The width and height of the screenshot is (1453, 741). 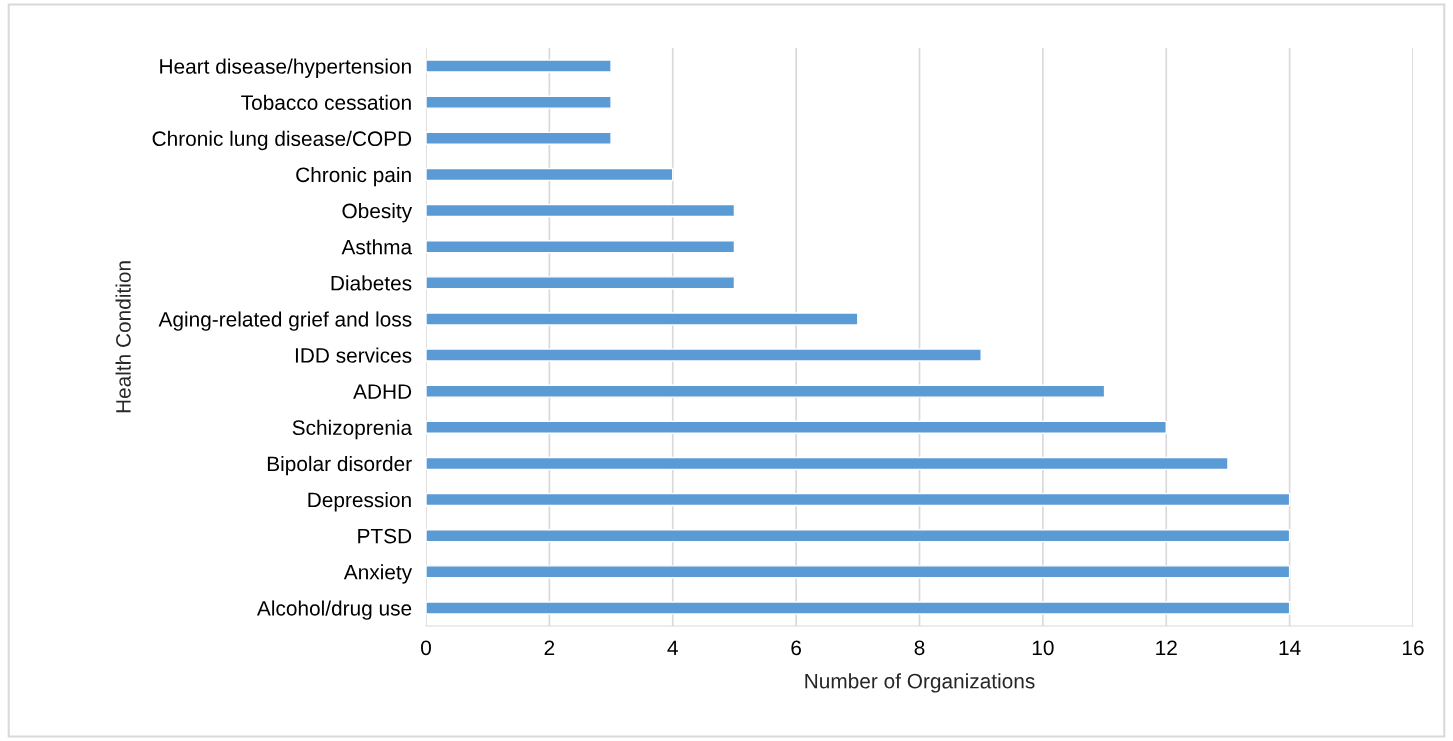 What do you see at coordinates (339, 465) in the screenshot?
I see `y-tick-label: Bipolar disorder` at bounding box center [339, 465].